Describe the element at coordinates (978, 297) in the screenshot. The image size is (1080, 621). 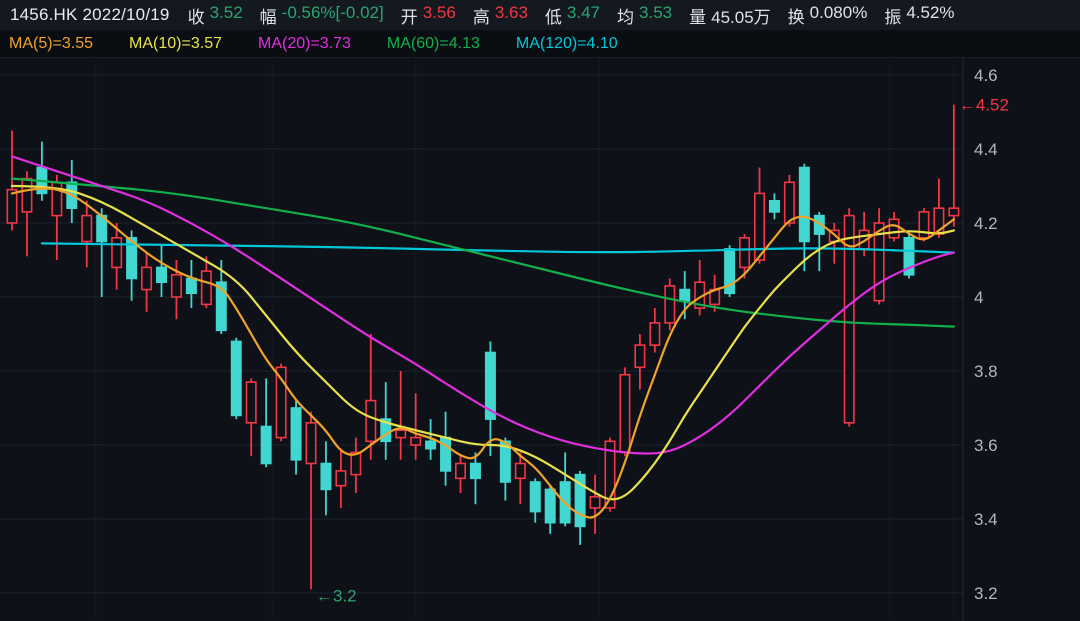
I see `y-axis-label: 4` at that location.